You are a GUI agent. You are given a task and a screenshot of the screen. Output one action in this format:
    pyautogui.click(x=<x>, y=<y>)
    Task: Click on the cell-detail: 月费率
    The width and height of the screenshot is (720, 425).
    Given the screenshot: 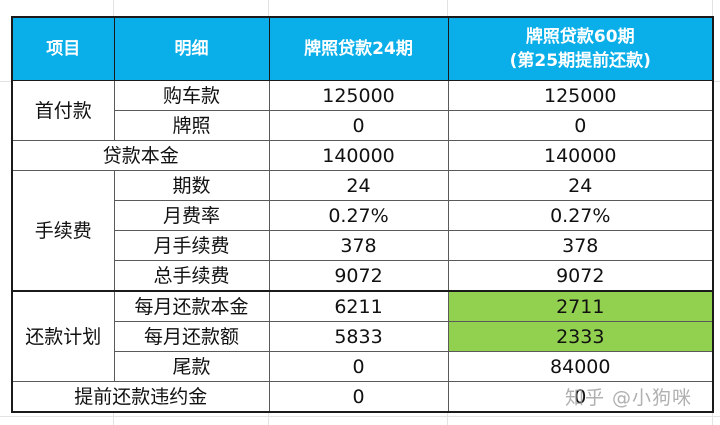 What is the action you would take?
    pyautogui.click(x=191, y=215)
    